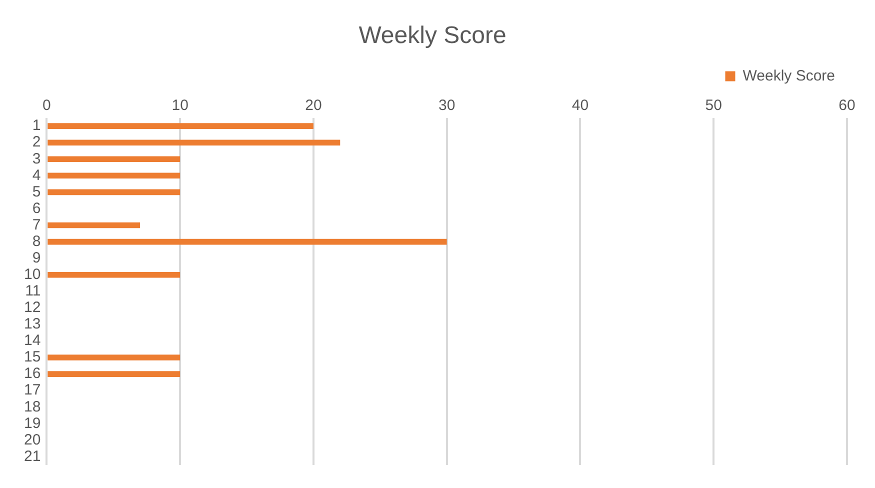 The width and height of the screenshot is (875, 488). I want to click on y-tick-label: 12, so click(32, 307).